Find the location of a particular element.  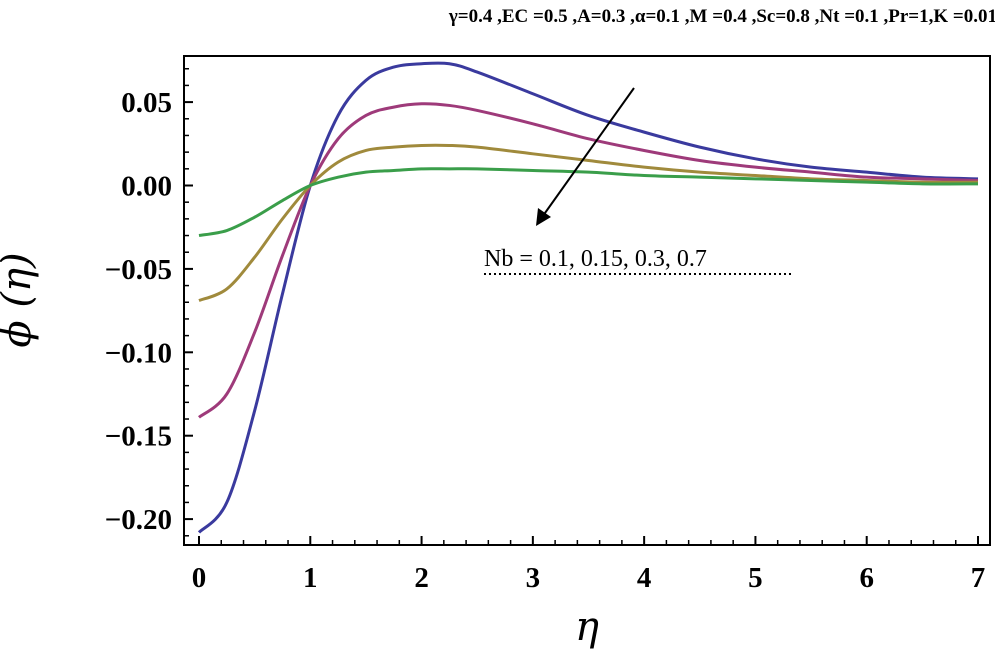

x-tick-label: 1 is located at coordinates (310, 578).